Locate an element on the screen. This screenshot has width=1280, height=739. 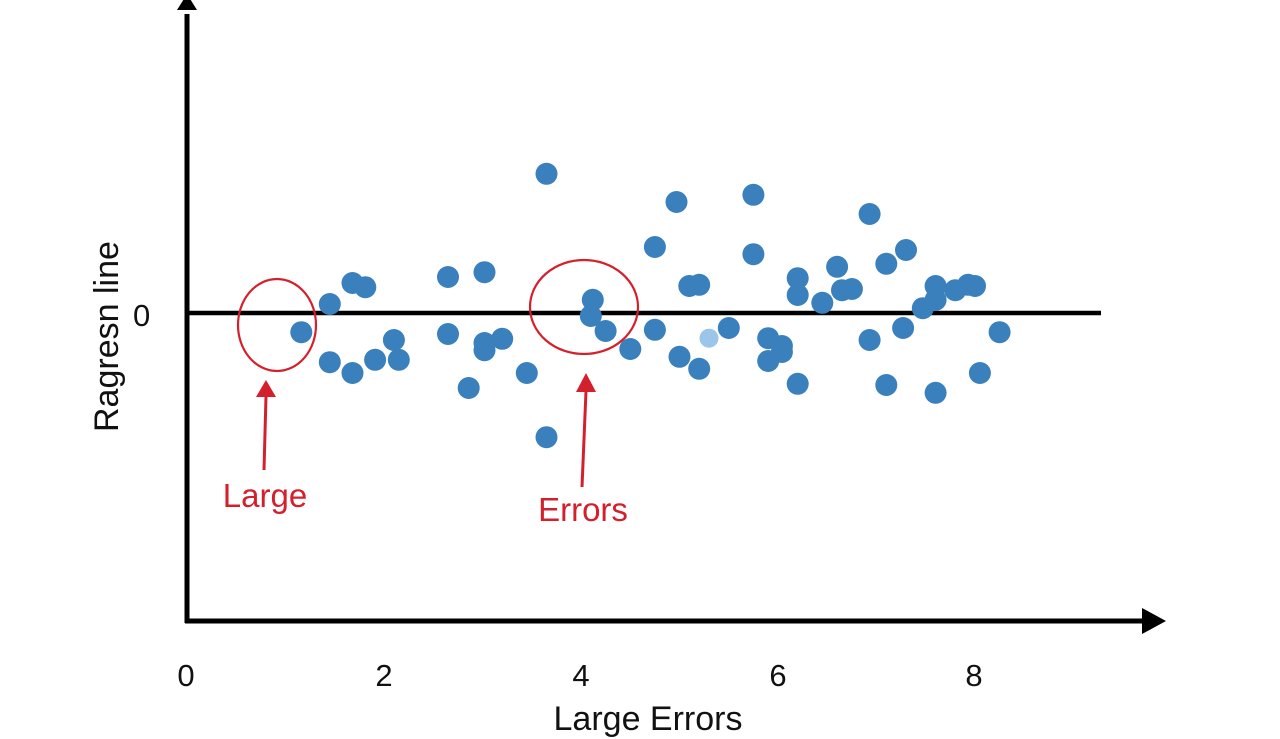
annotation-arrow-errors is located at coordinates (586, 430).